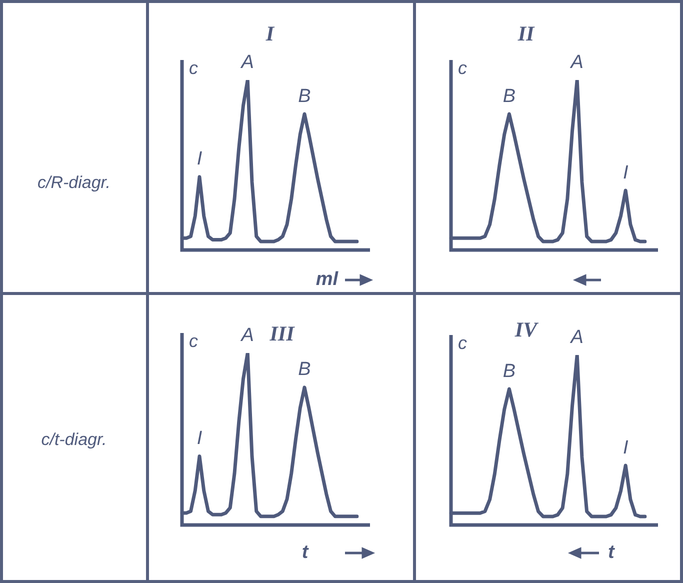 Image resolution: width=683 pixels, height=583 pixels. Describe the element at coordinates (282, 333) in the screenshot. I see `chart-title: III` at that location.